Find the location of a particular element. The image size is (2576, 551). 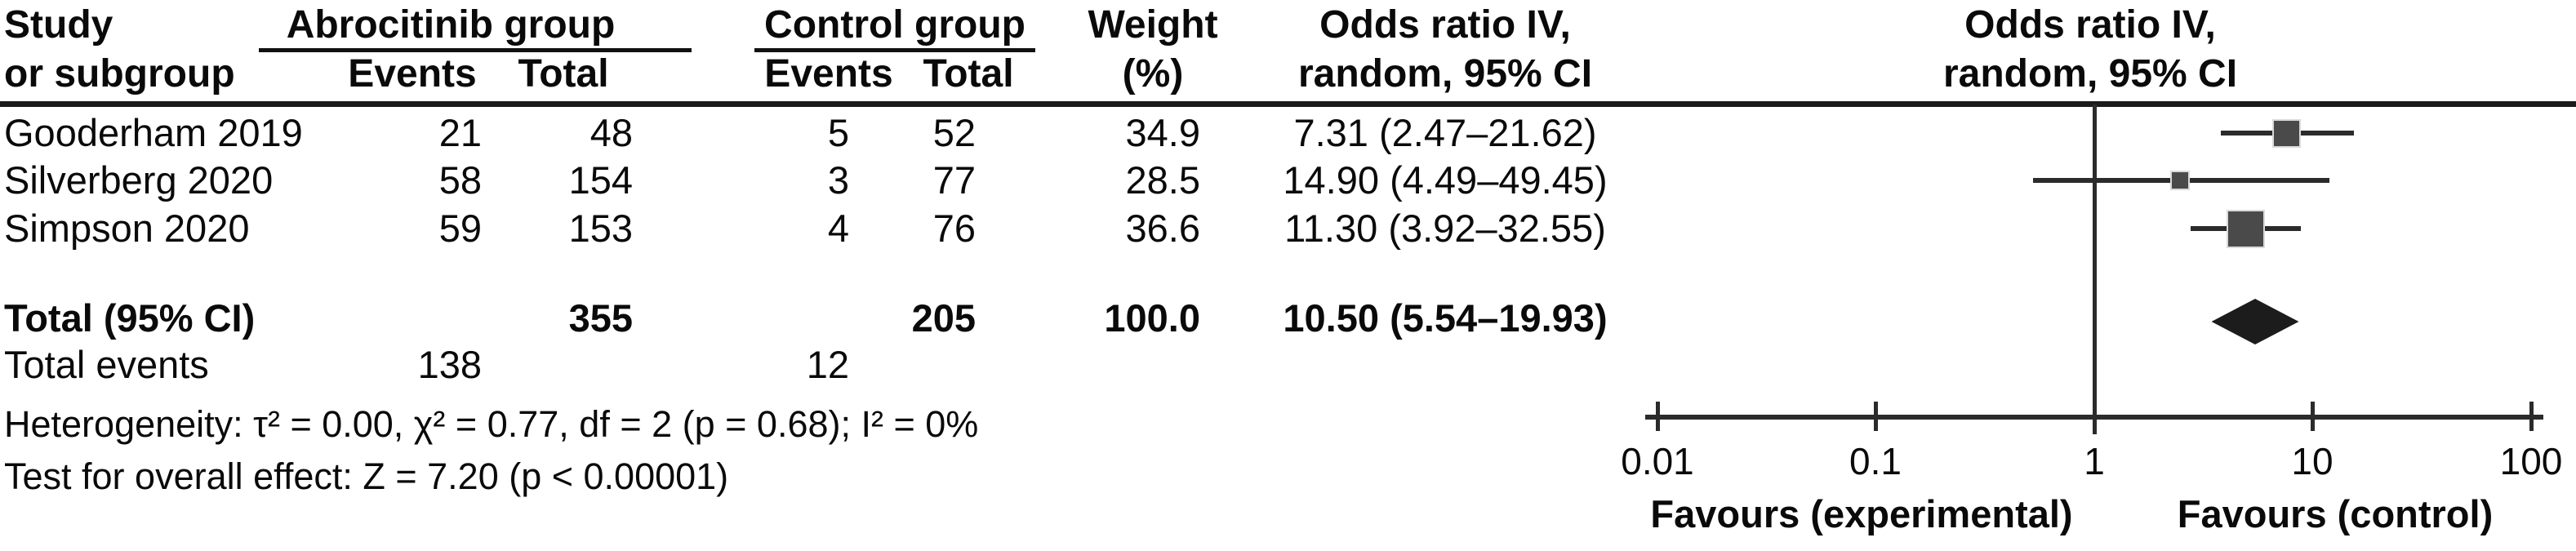

header-or-text-line2: random, 95% CI is located at coordinates (1445, 74).